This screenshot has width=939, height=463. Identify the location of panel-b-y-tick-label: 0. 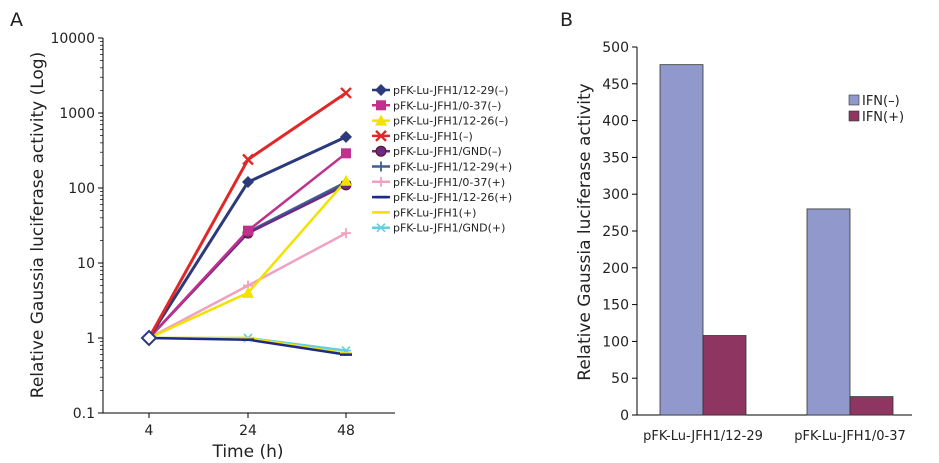
(624, 416).